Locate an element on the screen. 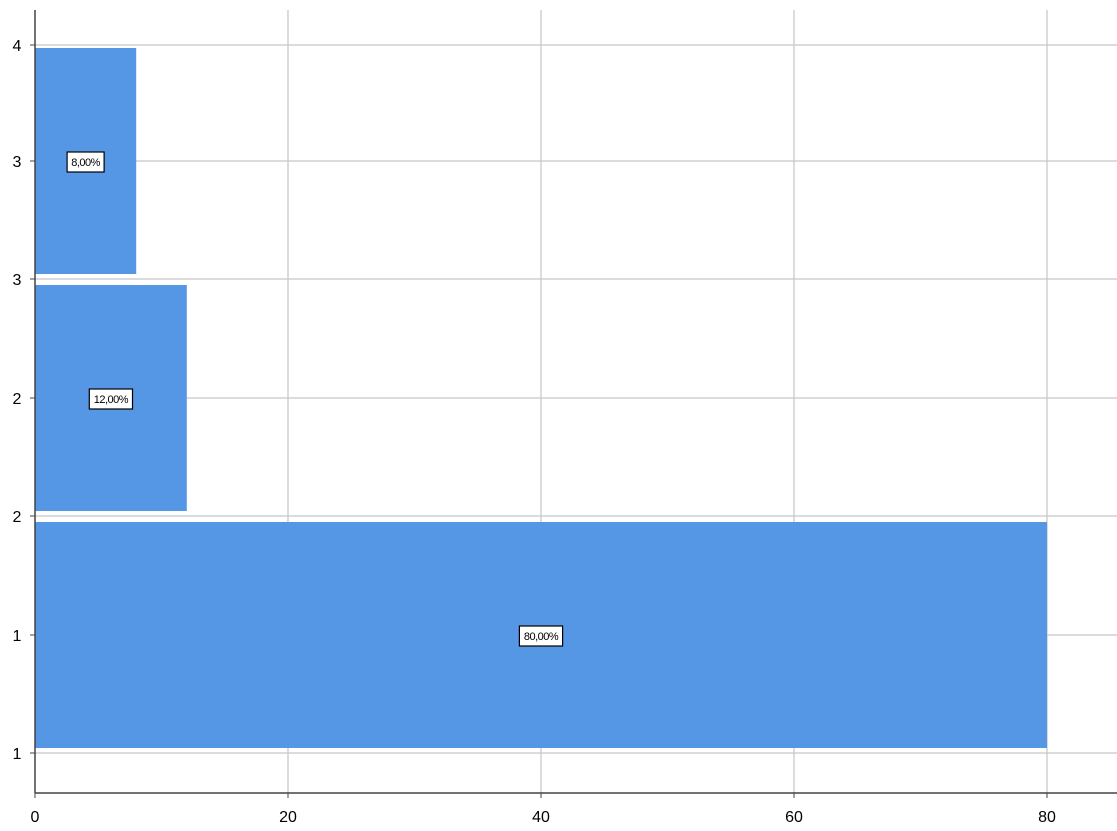  data-label: 12,00% is located at coordinates (111, 400).